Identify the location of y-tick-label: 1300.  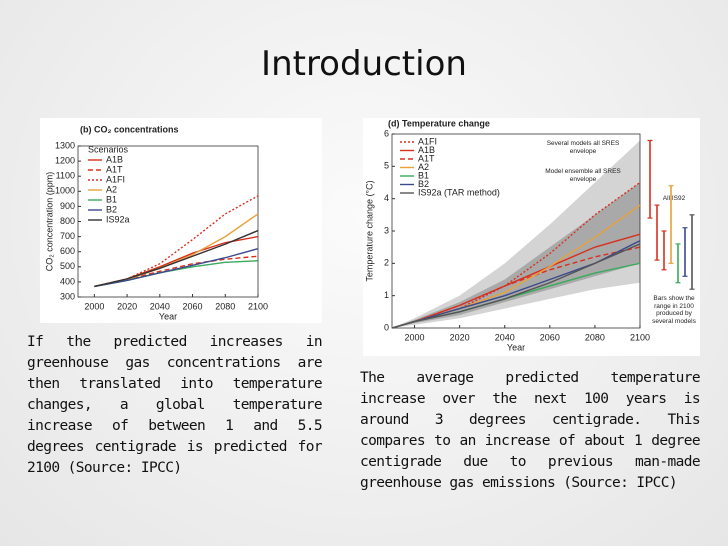
(65, 145).